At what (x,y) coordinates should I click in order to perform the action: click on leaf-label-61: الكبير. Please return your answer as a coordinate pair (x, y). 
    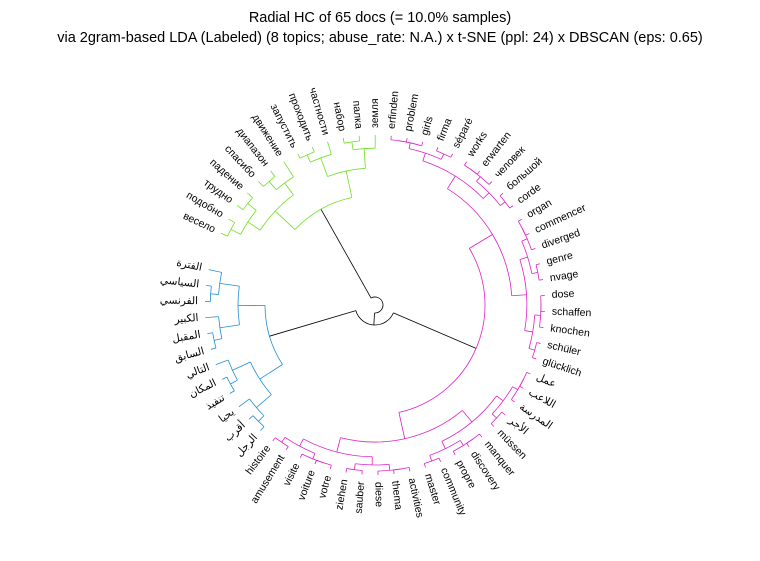
    Looking at the image, I should click on (186, 319).